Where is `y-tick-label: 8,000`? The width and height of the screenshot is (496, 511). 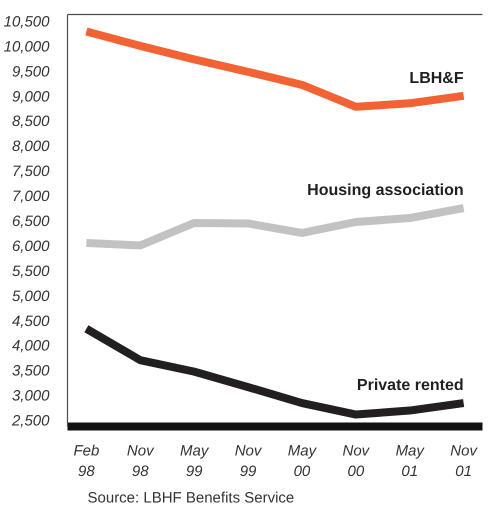
y-tick-label: 8,000 is located at coordinates (31, 147).